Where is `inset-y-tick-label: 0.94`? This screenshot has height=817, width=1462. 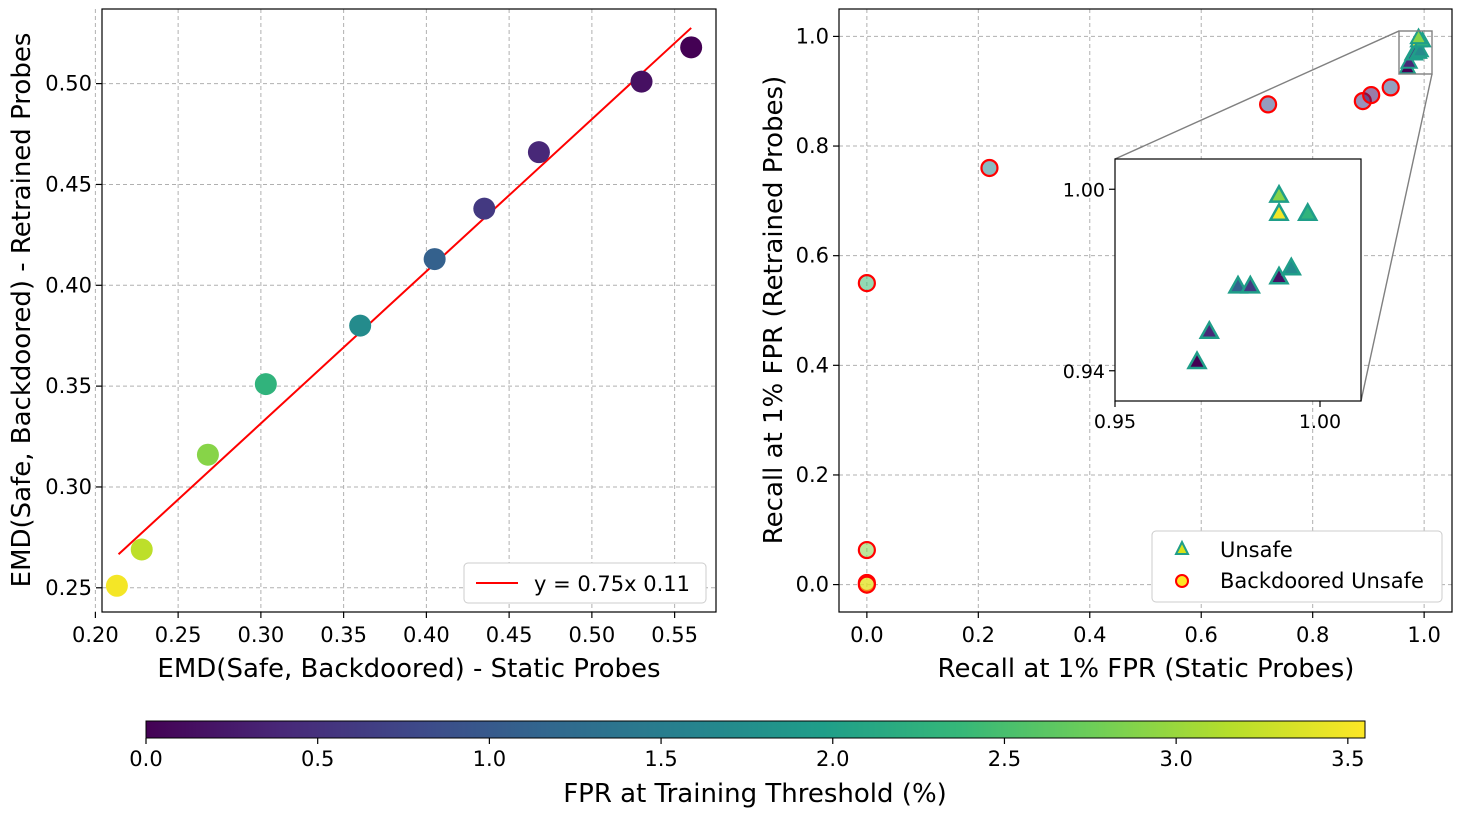 inset-y-tick-label: 0.94 is located at coordinates (1084, 372).